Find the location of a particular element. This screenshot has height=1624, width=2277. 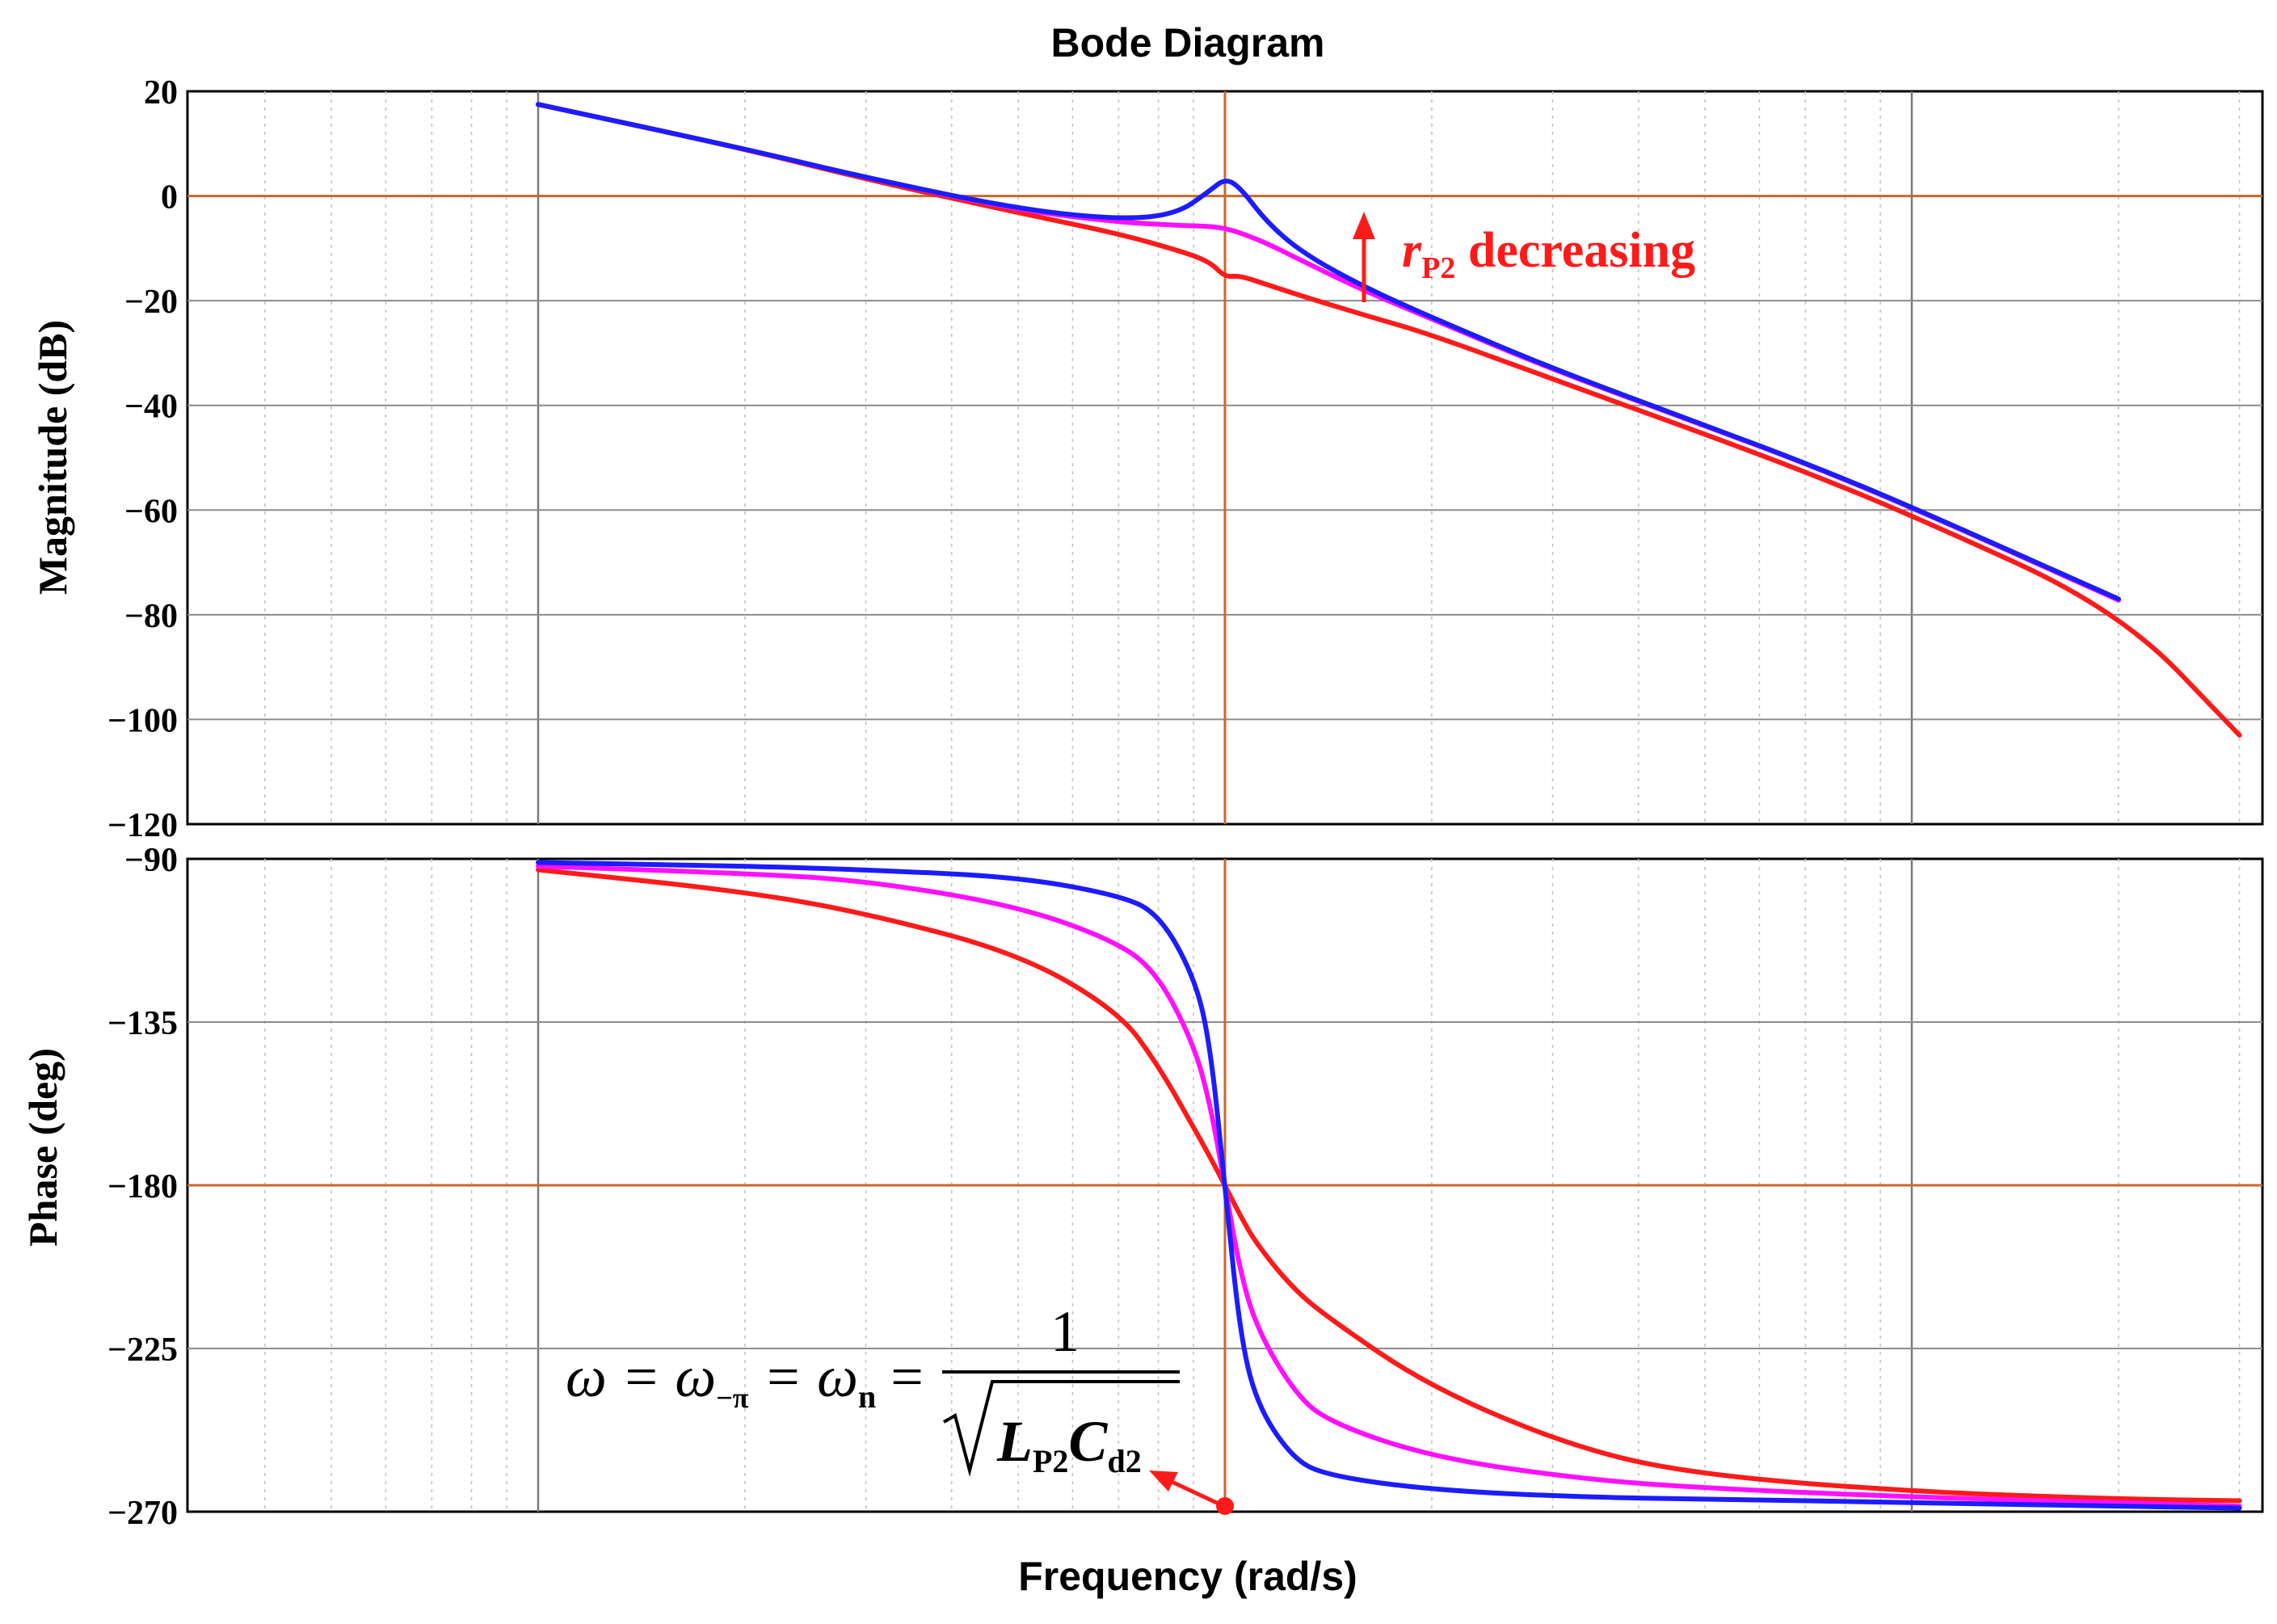

formula-sqrt-sign is located at coordinates (1061, 1428).